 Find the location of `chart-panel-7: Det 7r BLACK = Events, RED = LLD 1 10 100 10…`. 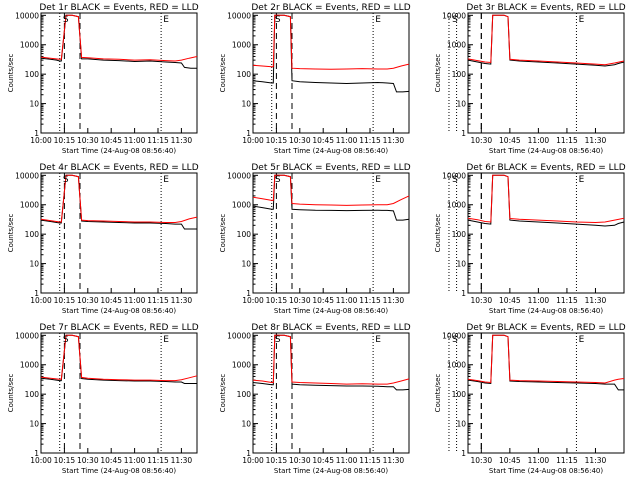

chart-panel-7: Det 7r BLACK = Events, RED = LLD 1 10 100 10… is located at coordinates (103, 399).